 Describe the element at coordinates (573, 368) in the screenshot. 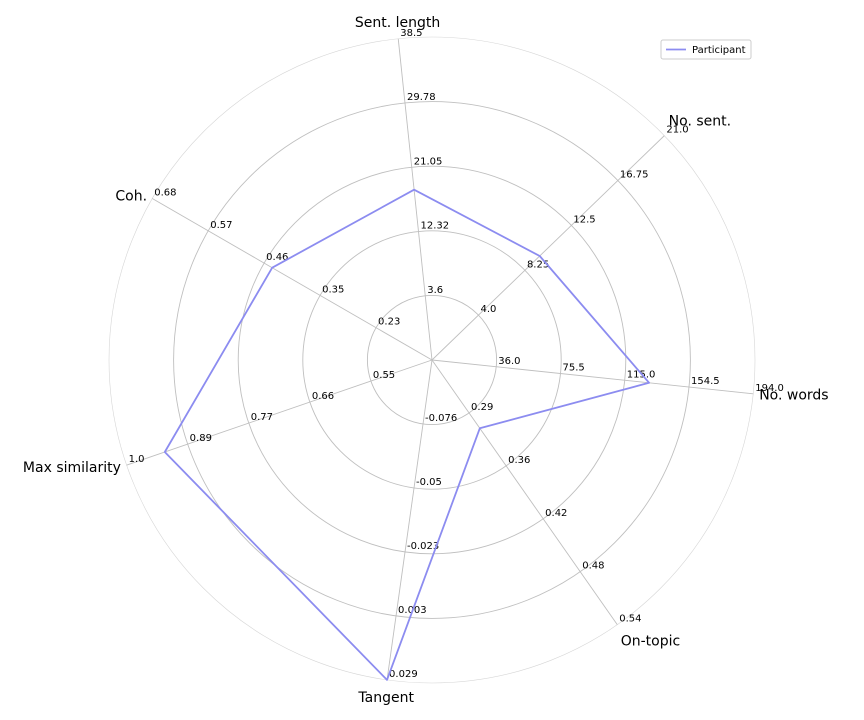

I see `tick-label: 75.5` at that location.